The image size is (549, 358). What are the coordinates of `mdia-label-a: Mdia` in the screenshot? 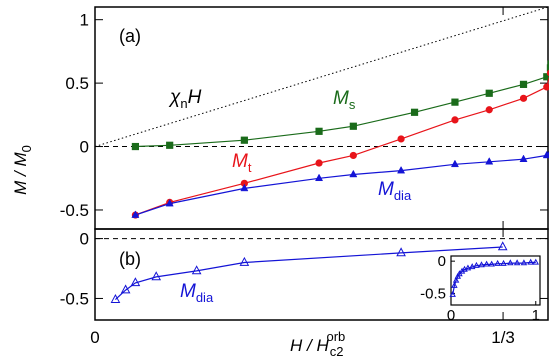 It's located at (395, 191).